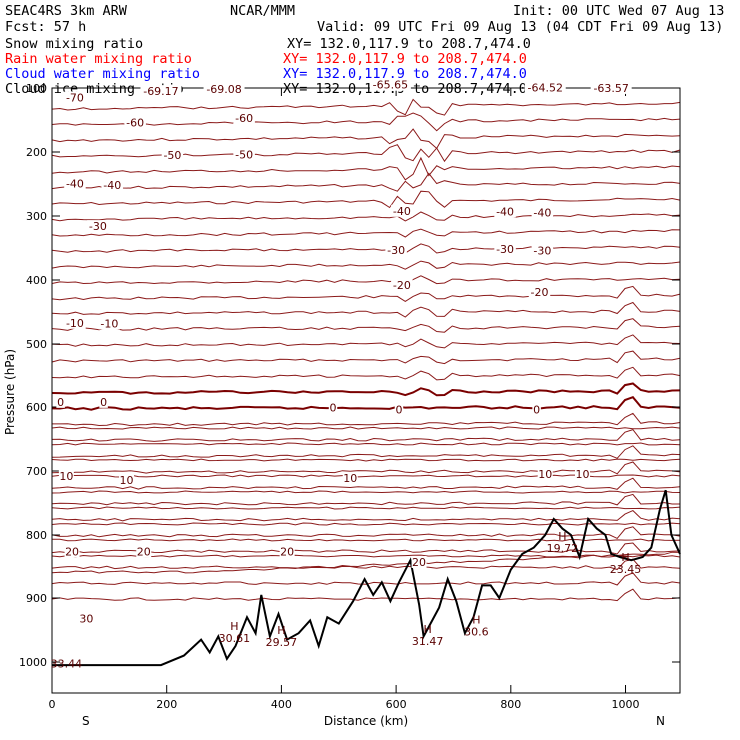 This screenshot has height=740, width=740. I want to click on contour-label: -69.08, so click(223, 89).